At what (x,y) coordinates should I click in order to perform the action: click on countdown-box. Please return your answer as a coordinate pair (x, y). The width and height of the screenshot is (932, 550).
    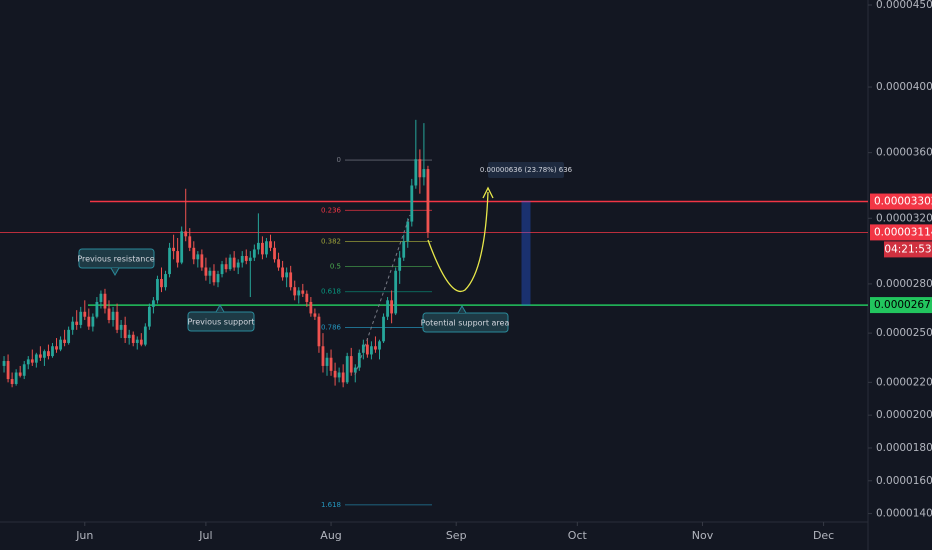
    Looking at the image, I should click on (908, 249).